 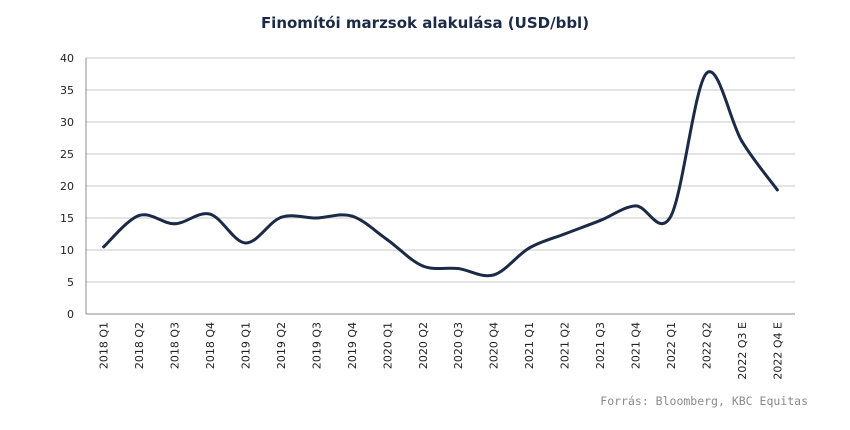 What do you see at coordinates (742, 351) in the screenshot?
I see `x-tick-label: 2022 Q3 E` at bounding box center [742, 351].